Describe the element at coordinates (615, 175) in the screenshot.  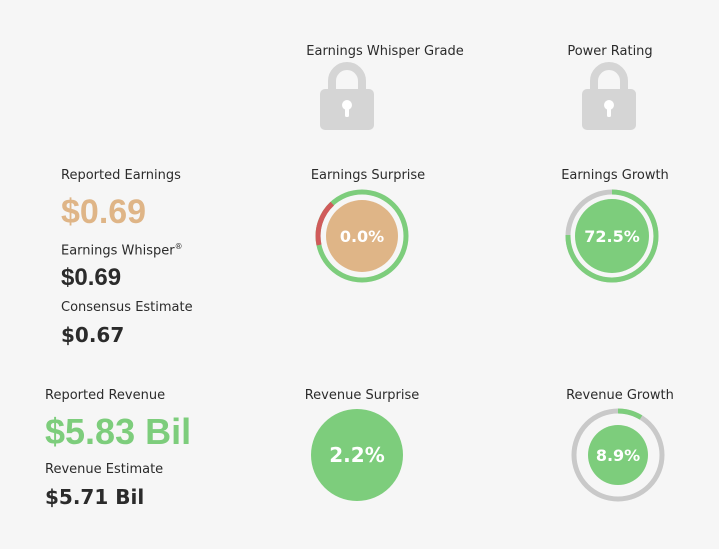
I see `earnings-growth-label: Earnings Growth` at that location.